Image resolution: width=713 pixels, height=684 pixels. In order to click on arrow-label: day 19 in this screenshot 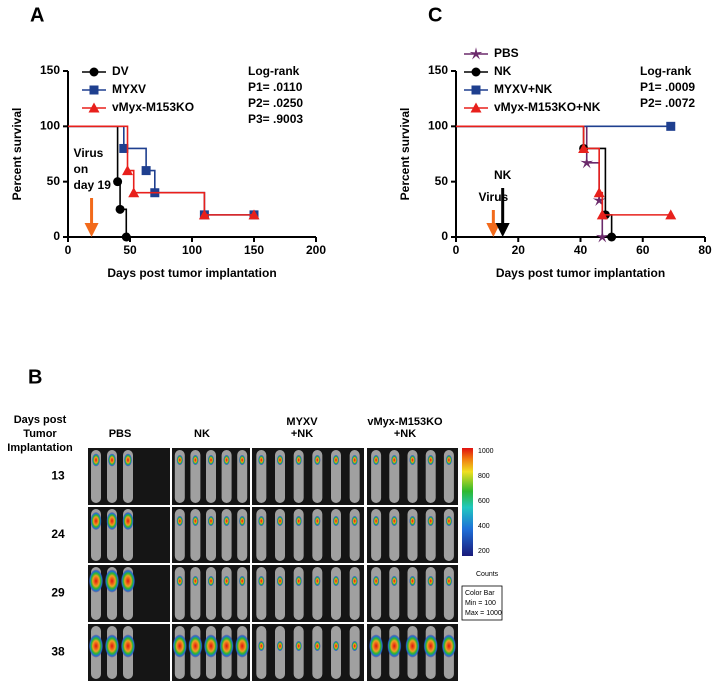, I will do `click(93, 185)`.